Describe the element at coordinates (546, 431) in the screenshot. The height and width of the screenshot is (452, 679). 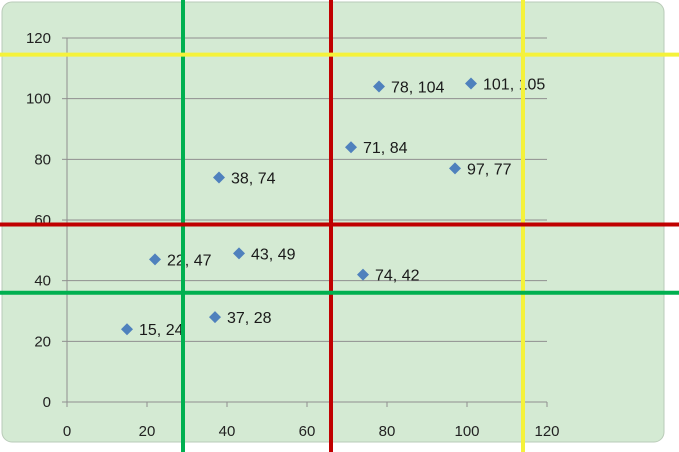
I see `x-tick-label-120: 120` at that location.